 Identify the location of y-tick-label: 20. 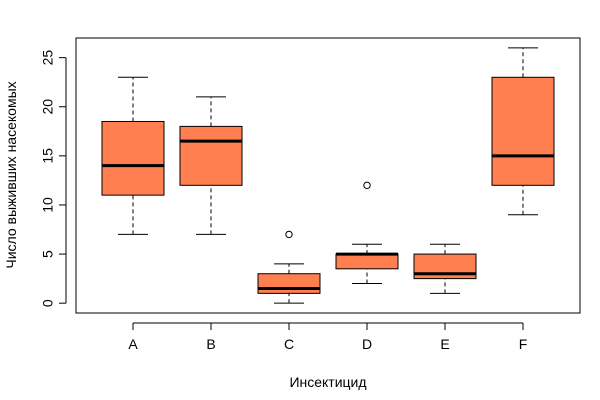
(48, 107).